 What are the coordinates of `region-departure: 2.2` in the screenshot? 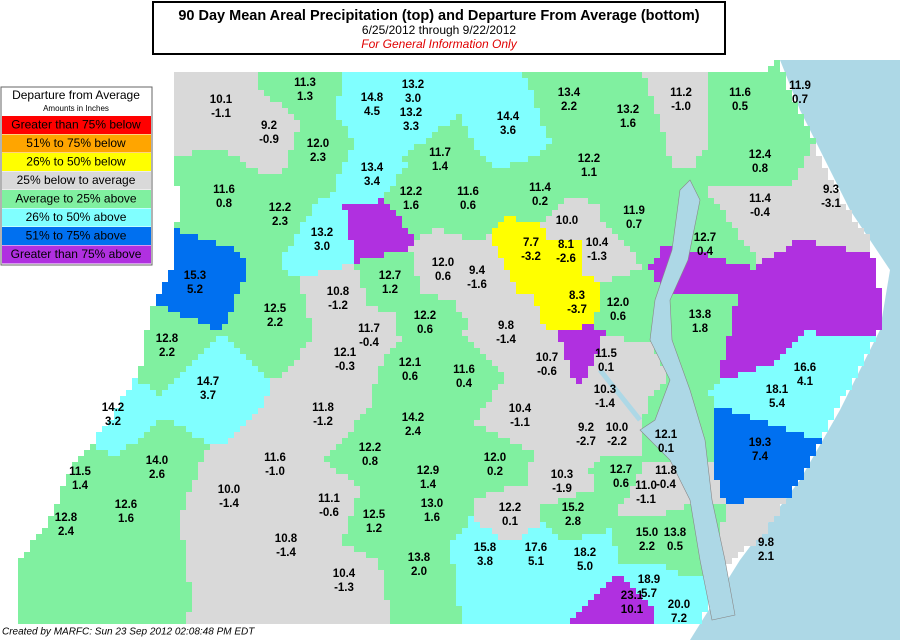 It's located at (647, 547).